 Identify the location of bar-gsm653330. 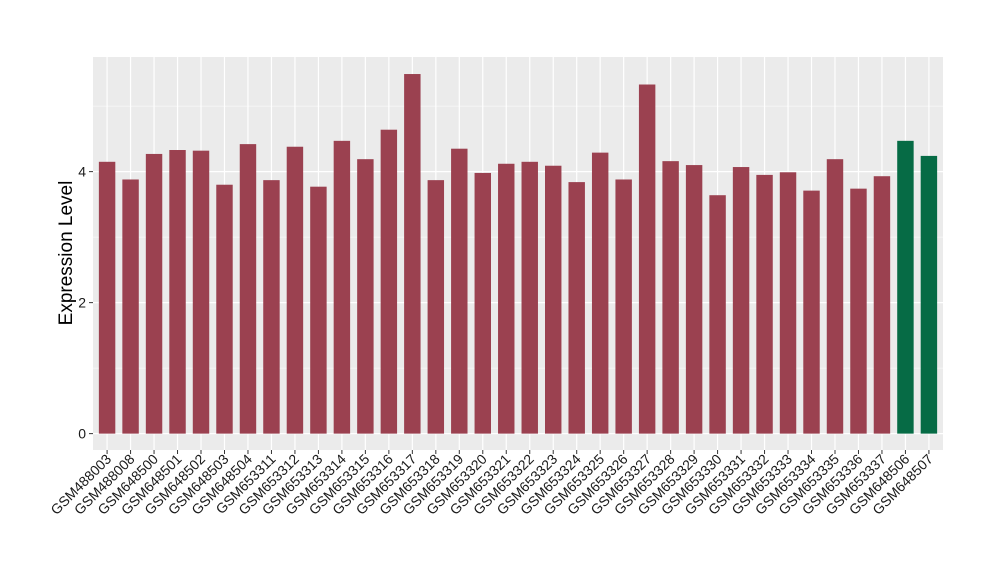
(717, 314).